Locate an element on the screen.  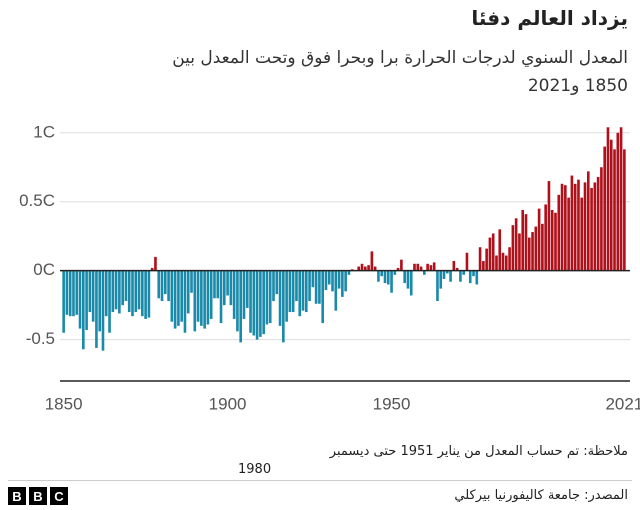
x-tick-label: 1950 is located at coordinates (392, 403).